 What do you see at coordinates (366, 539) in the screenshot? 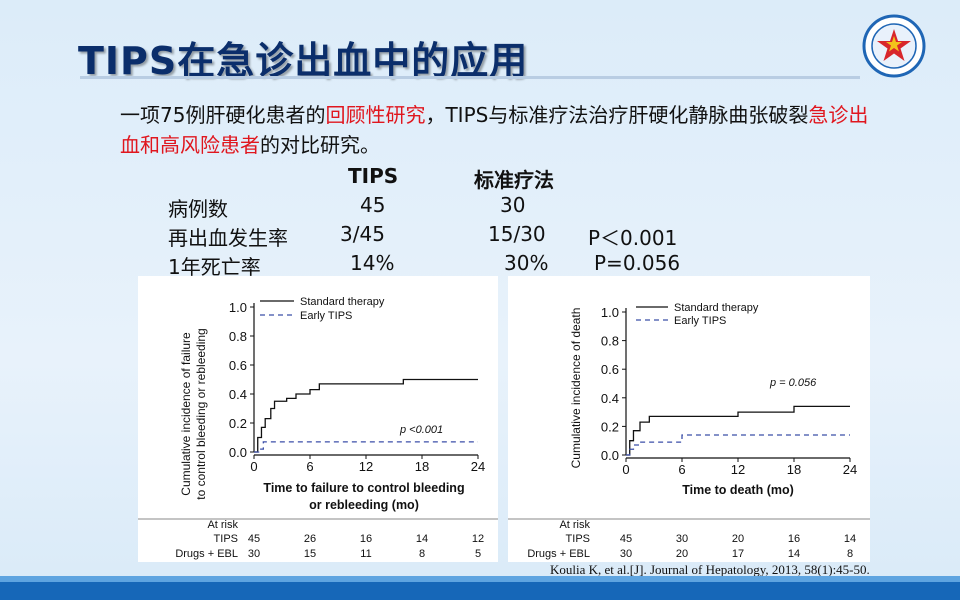
I see `left-atrisk-value: 16` at bounding box center [366, 539].